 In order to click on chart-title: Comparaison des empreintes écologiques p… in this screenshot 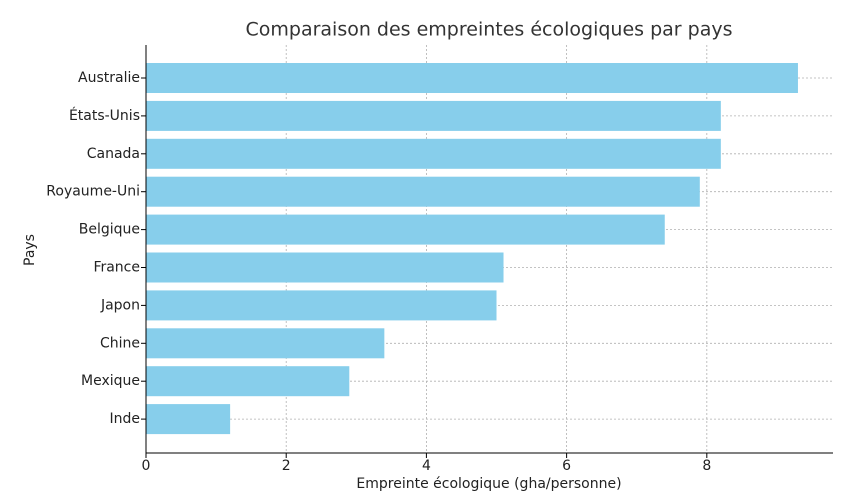, I will do `click(488, 30)`.